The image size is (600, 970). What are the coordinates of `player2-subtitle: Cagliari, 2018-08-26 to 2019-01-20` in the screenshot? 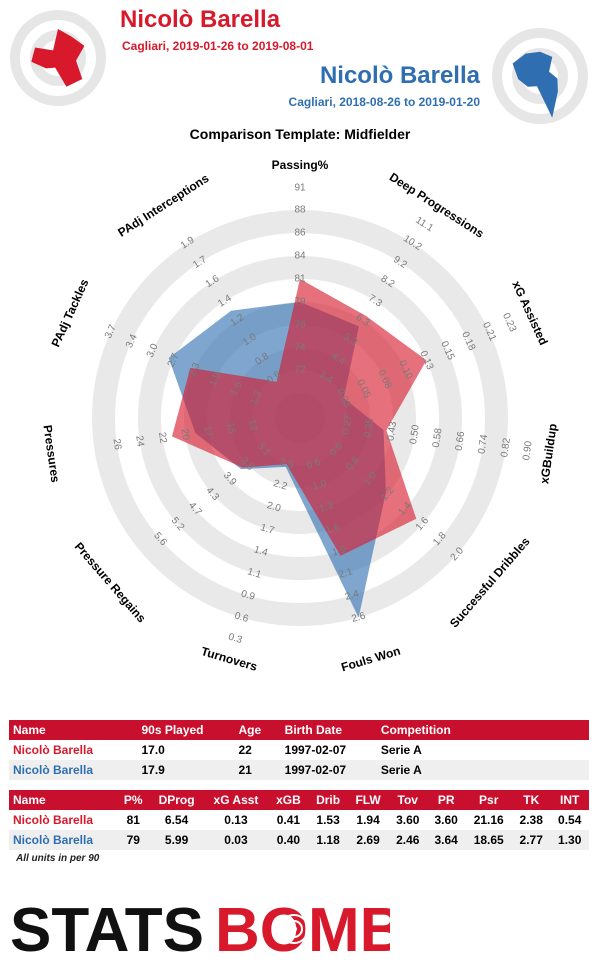 It's located at (384, 102).